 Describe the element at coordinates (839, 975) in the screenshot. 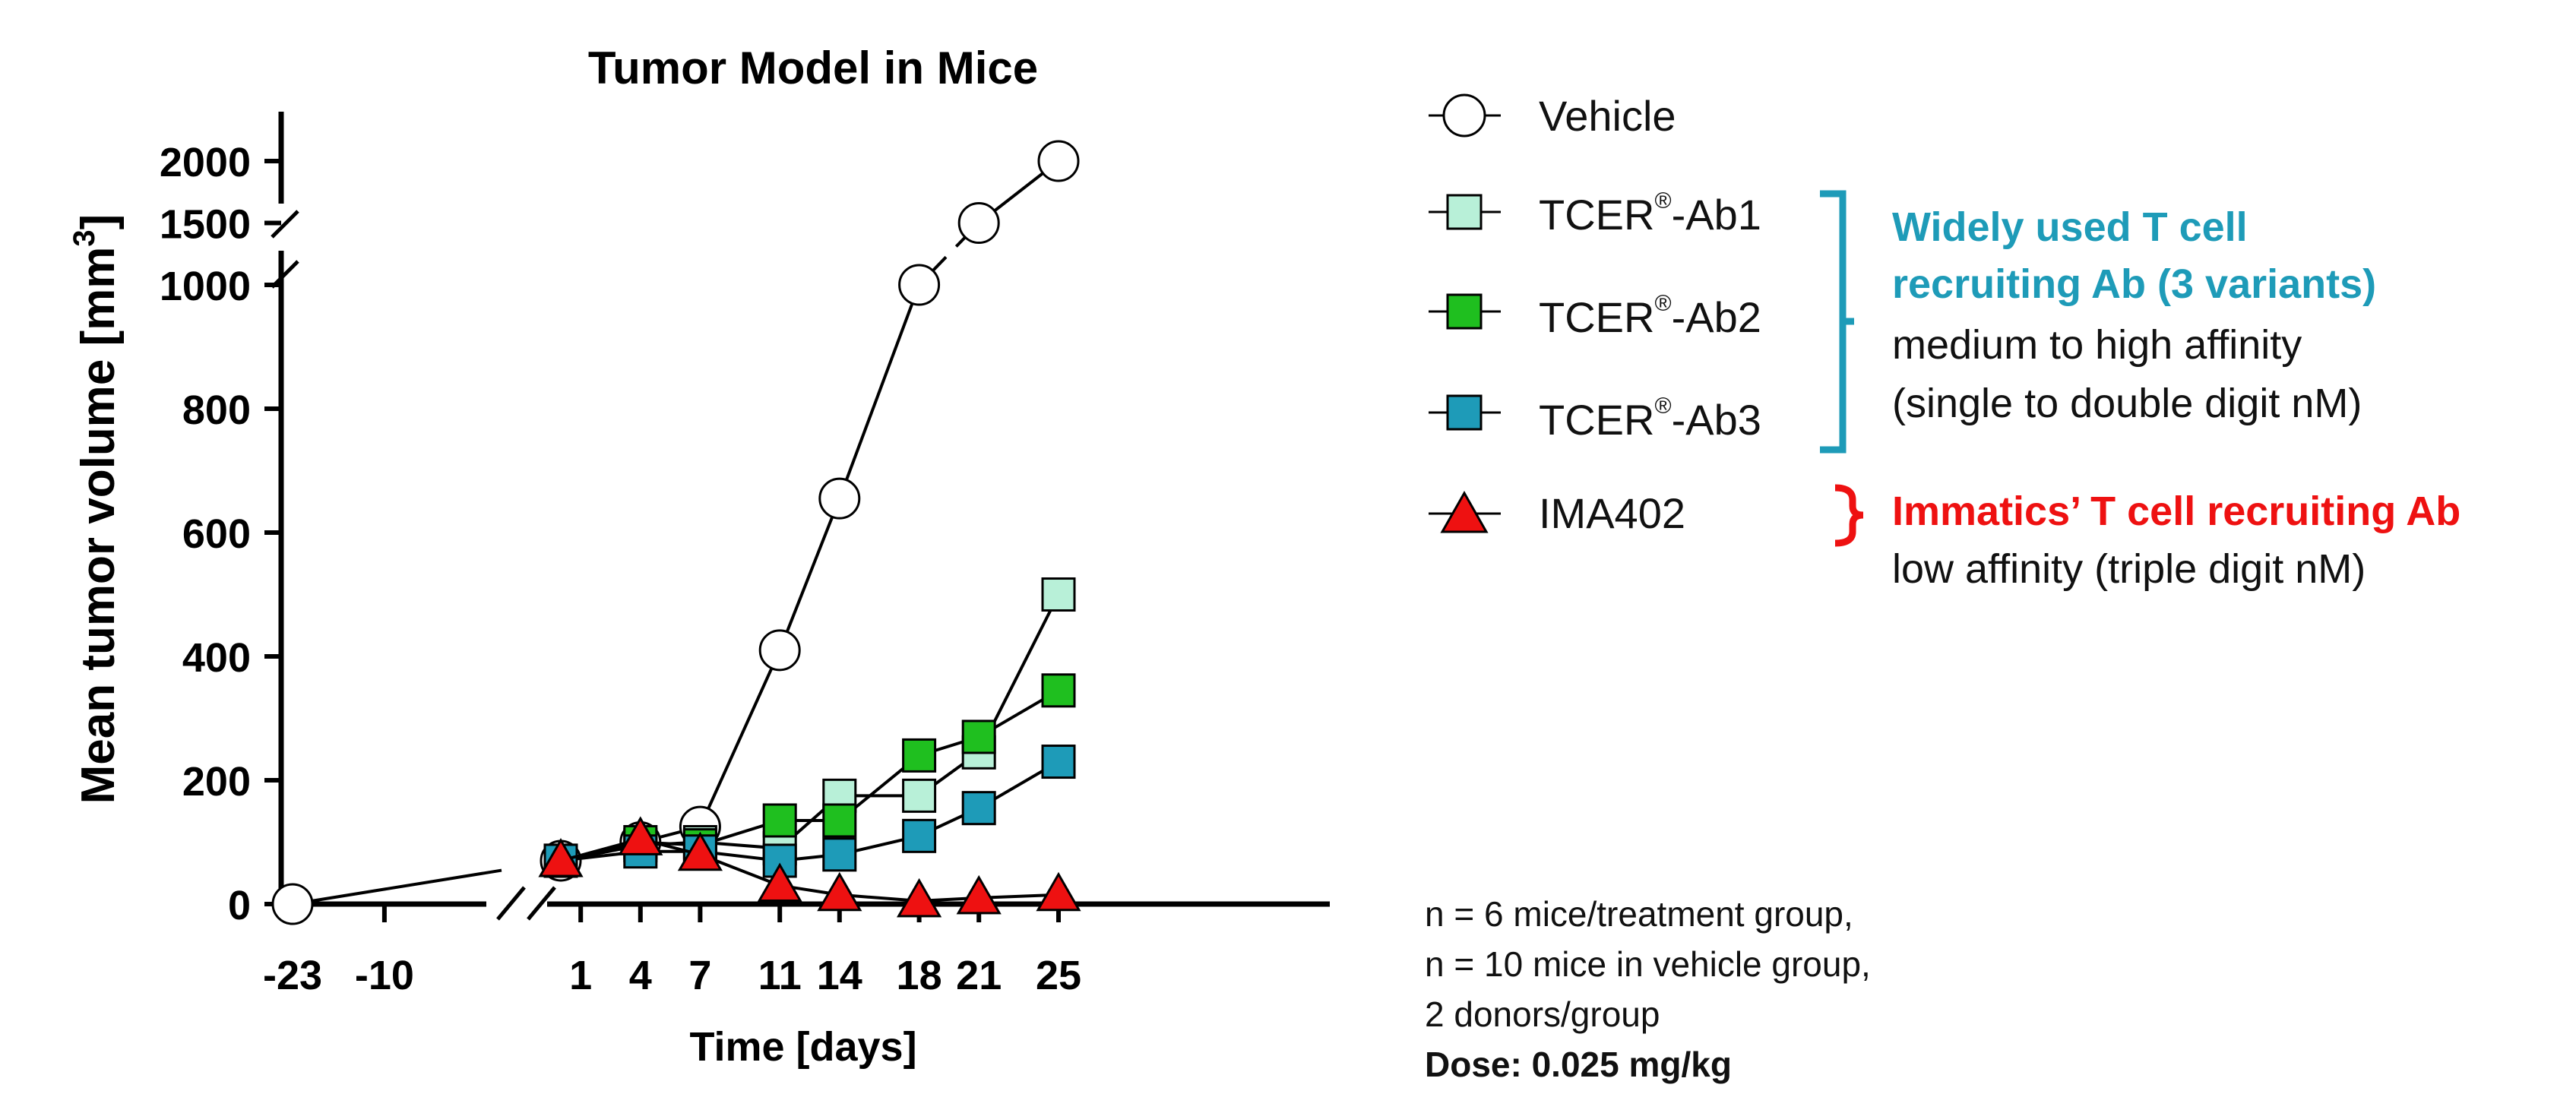

I see `x-tick-label-14: 14` at that location.